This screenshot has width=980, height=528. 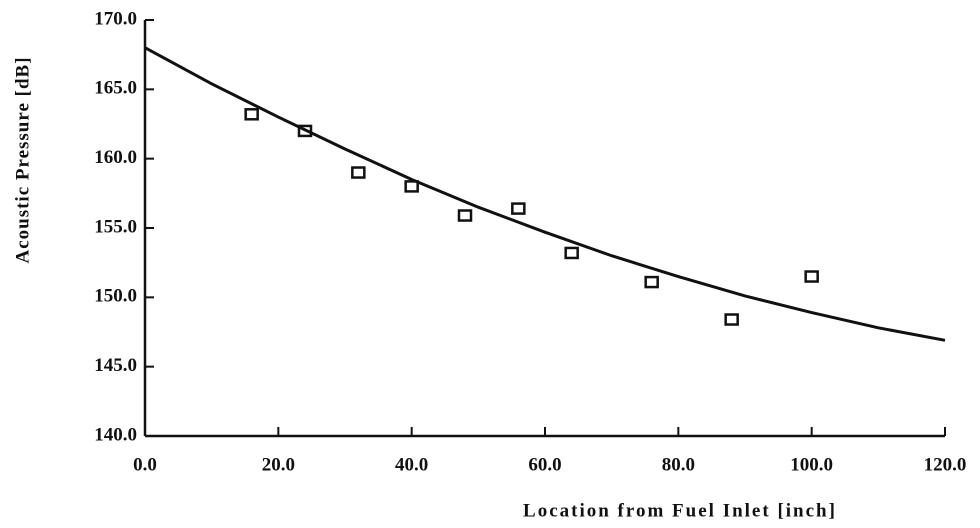 What do you see at coordinates (115, 18) in the screenshot?
I see `y-tick-label: 170.0` at bounding box center [115, 18].